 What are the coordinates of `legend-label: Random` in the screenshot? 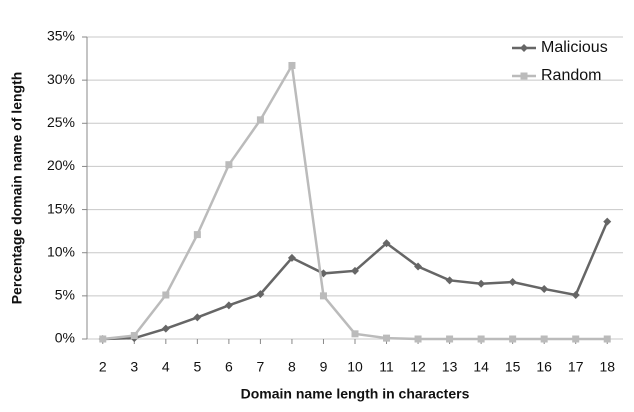 It's located at (571, 75).